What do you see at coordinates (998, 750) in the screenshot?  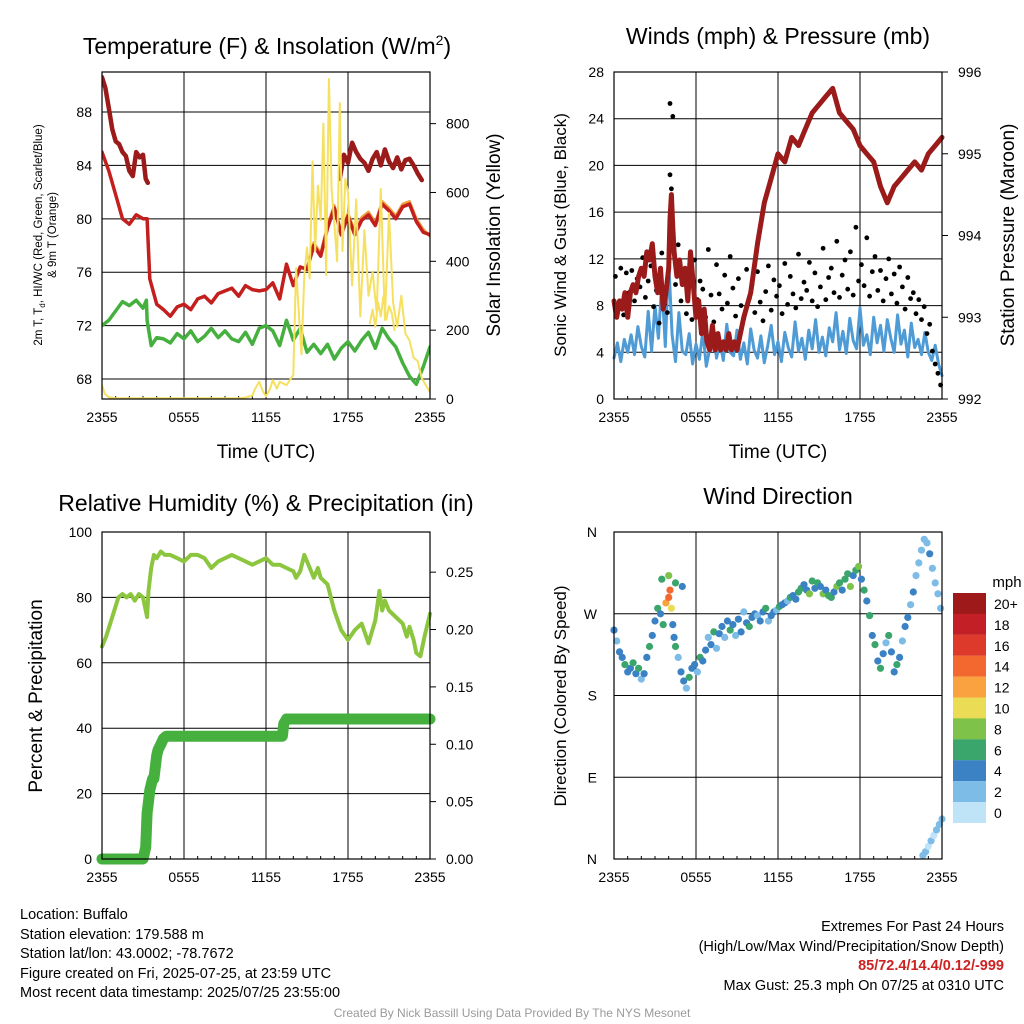 I see `legend-label: 6` at bounding box center [998, 750].